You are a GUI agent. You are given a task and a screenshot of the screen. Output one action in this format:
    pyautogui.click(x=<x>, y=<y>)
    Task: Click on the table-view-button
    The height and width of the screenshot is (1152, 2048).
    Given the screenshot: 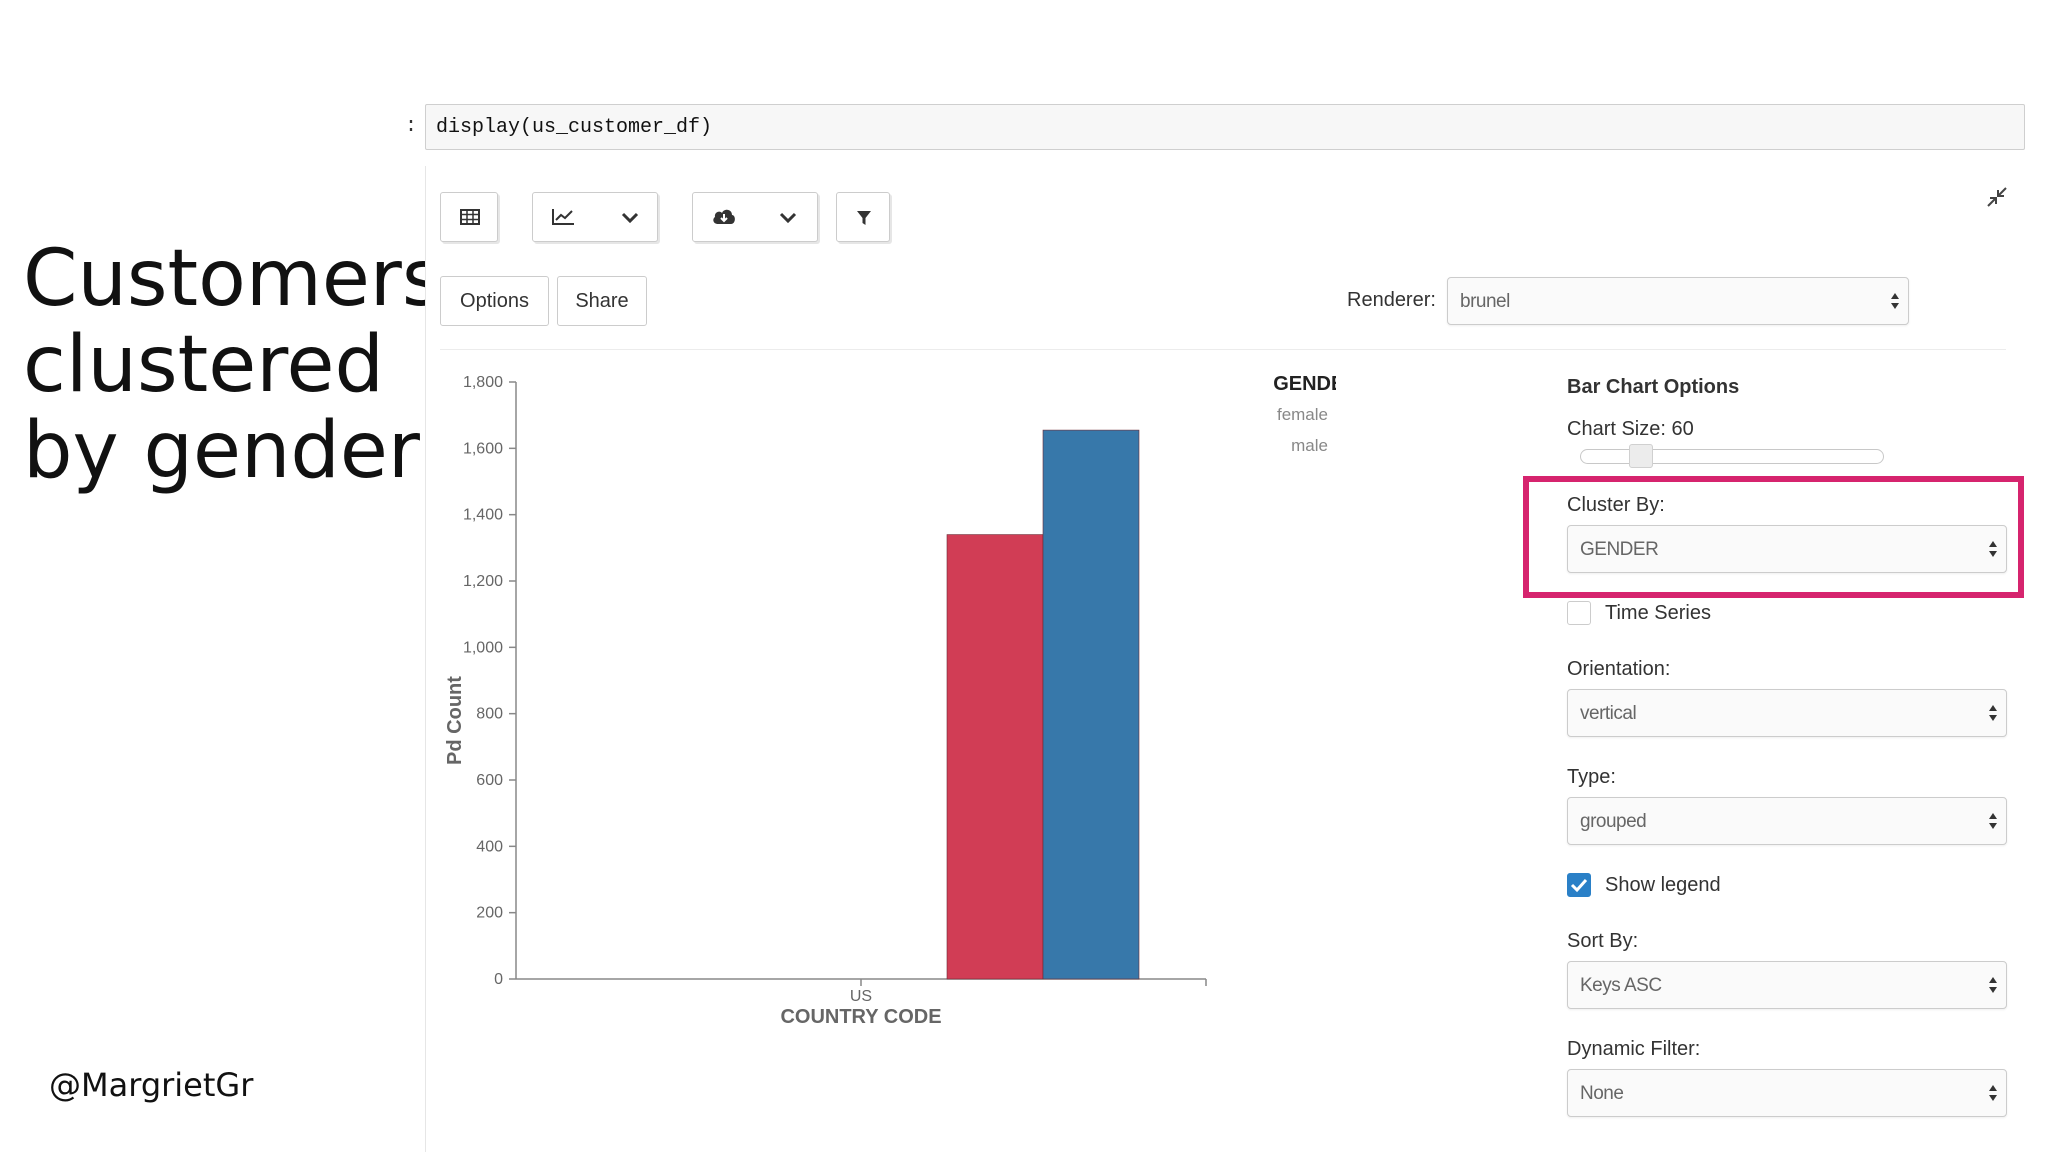 What is the action you would take?
    pyautogui.click(x=469, y=217)
    